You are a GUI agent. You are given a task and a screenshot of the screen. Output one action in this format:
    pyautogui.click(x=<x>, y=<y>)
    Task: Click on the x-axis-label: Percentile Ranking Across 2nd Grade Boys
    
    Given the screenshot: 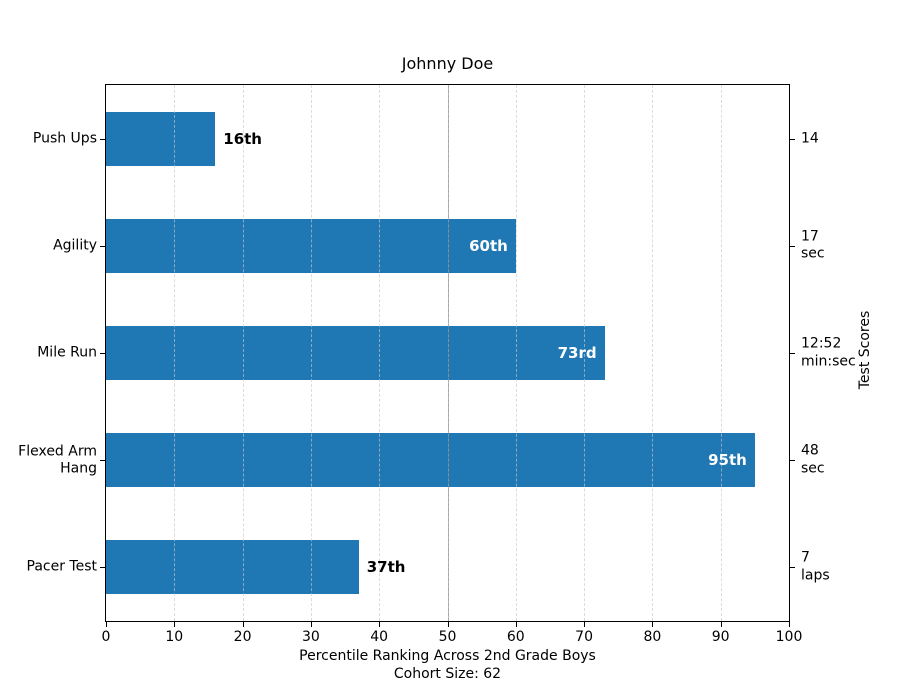 What is the action you would take?
    pyautogui.click(x=447, y=656)
    